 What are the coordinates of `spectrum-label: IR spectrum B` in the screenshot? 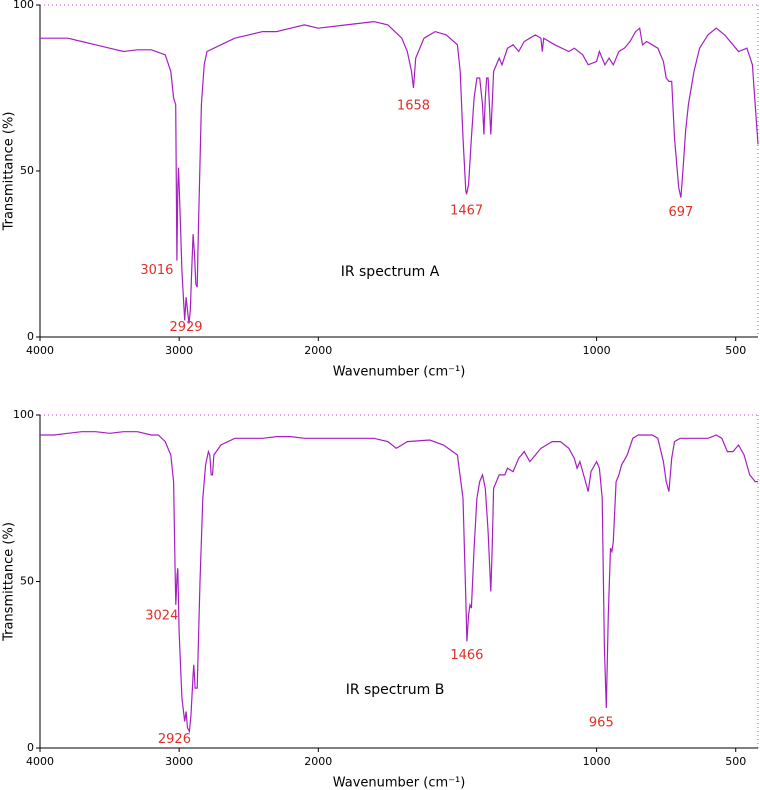 It's located at (395, 690).